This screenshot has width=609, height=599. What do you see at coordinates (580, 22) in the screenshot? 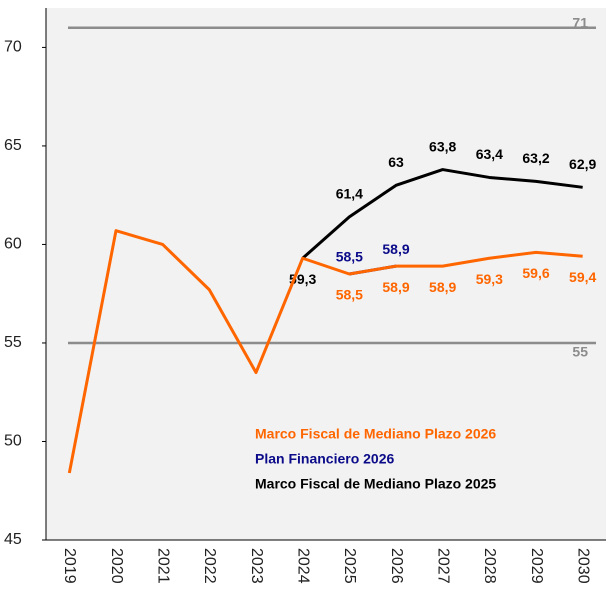
I see `reference-label: 71` at bounding box center [580, 22].